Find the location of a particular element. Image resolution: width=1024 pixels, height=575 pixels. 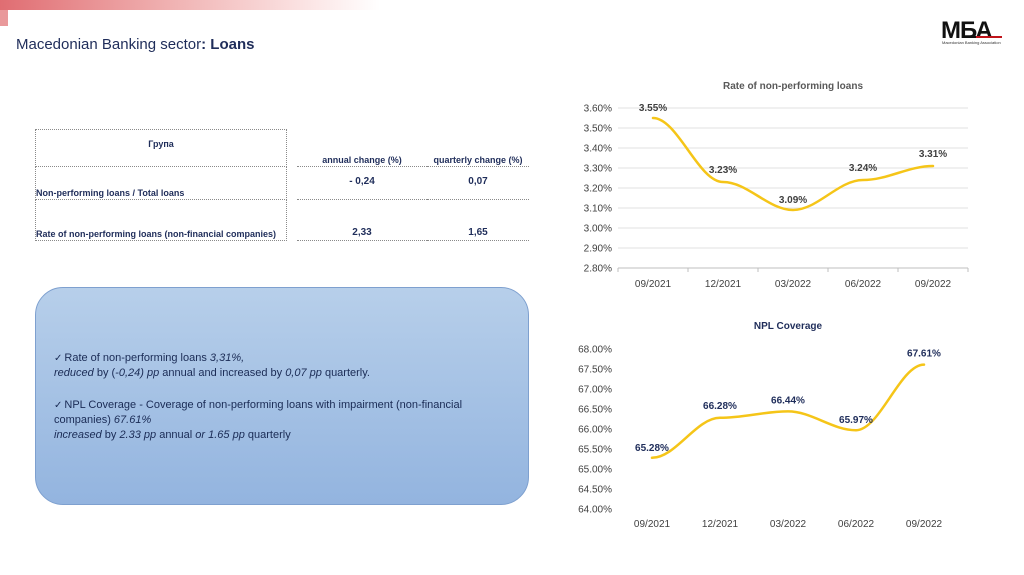

y-tick-label: 3.10% is located at coordinates (598, 209).